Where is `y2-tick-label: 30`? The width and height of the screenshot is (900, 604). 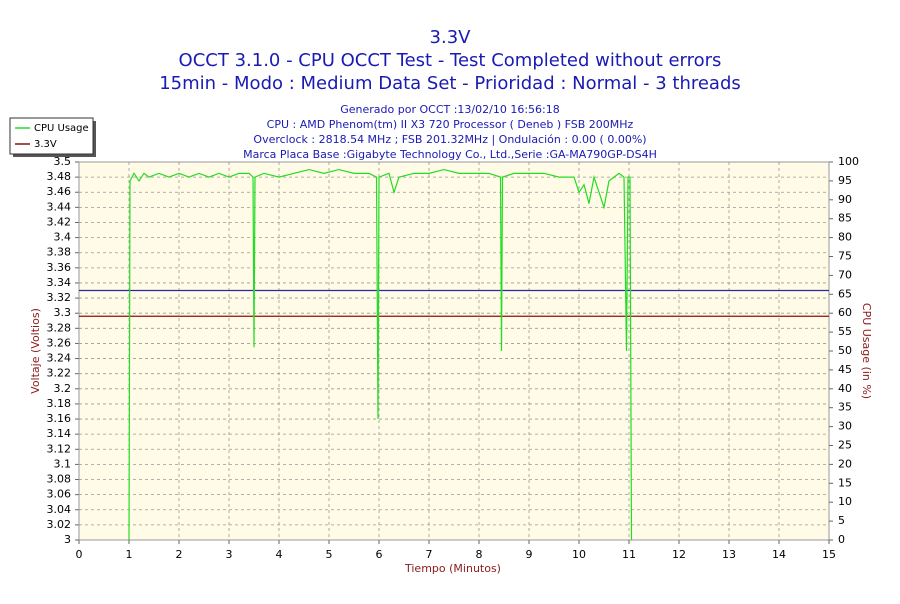 y2-tick-label: 30 is located at coordinates (845, 426).